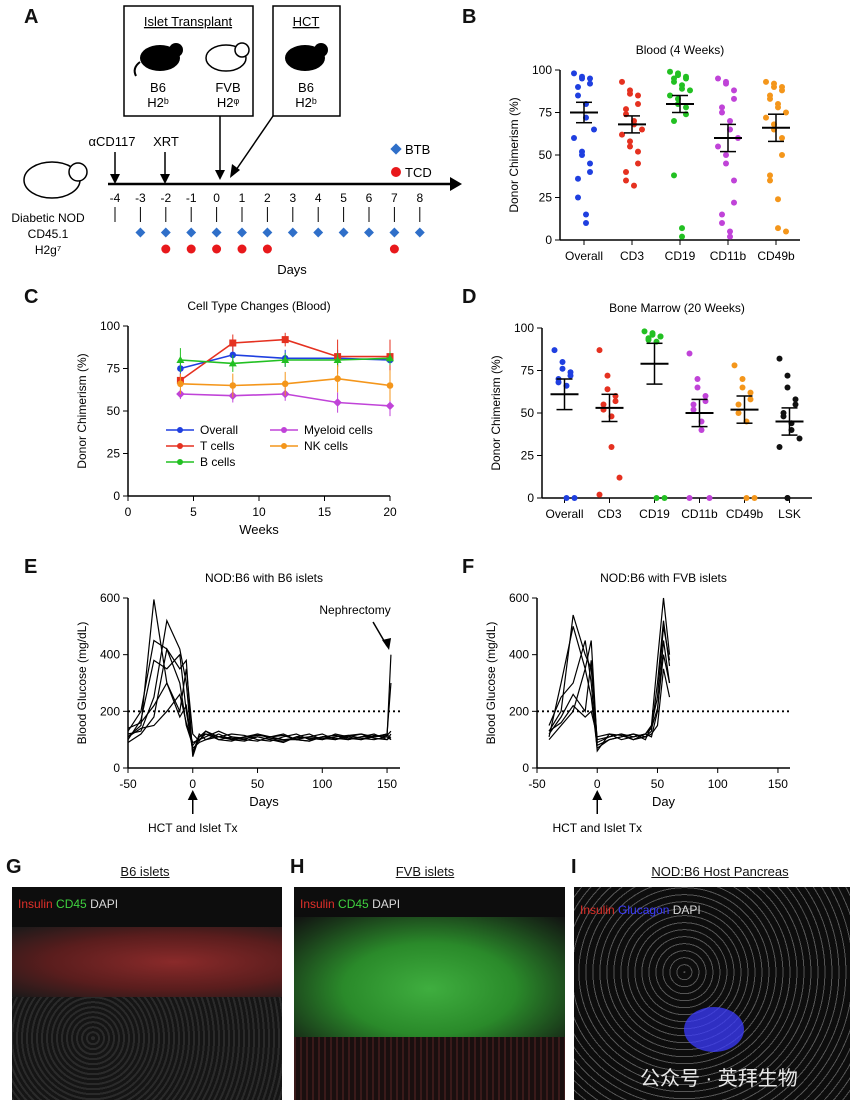  I want to click on timeline-day-label: 3, so click(292, 198).